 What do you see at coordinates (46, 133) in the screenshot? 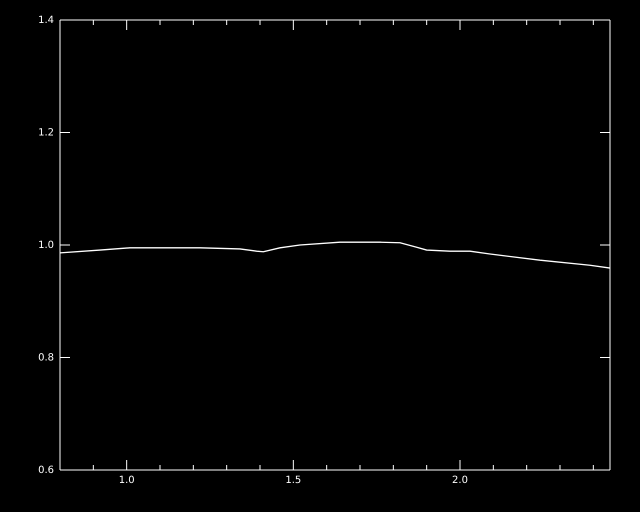
I see `y-tick-label: 1.2` at bounding box center [46, 133].